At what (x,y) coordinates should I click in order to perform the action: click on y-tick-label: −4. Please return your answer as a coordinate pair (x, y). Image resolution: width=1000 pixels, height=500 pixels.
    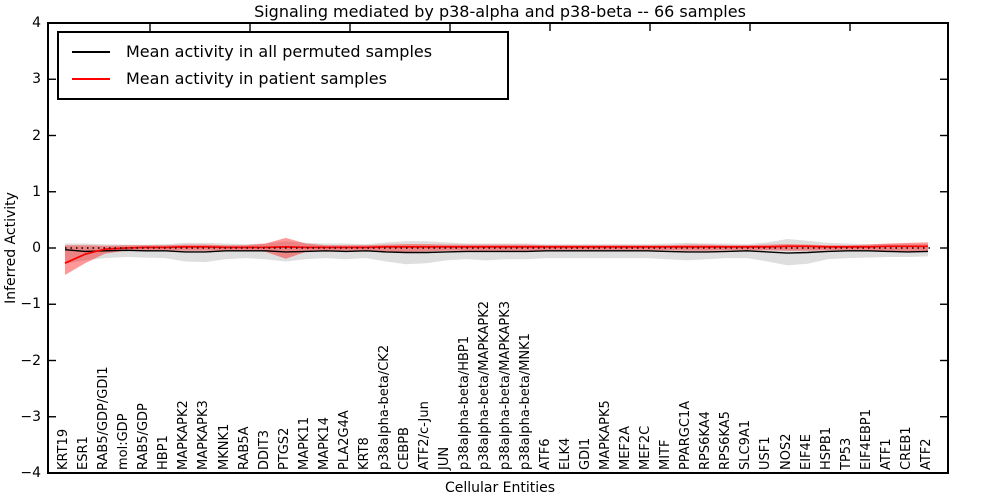
    Looking at the image, I should click on (30, 473).